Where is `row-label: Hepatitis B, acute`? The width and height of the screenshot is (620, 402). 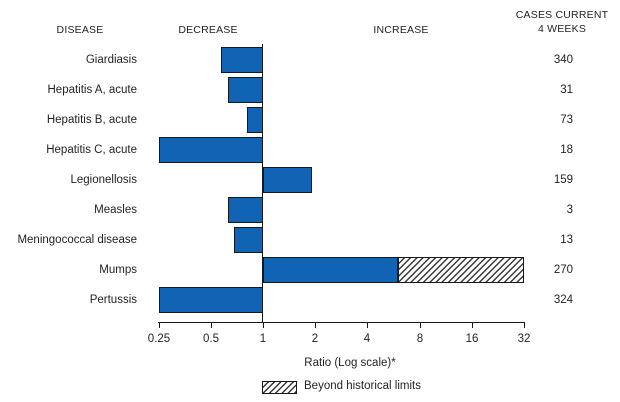 row-label: Hepatitis B, acute is located at coordinates (91, 120).